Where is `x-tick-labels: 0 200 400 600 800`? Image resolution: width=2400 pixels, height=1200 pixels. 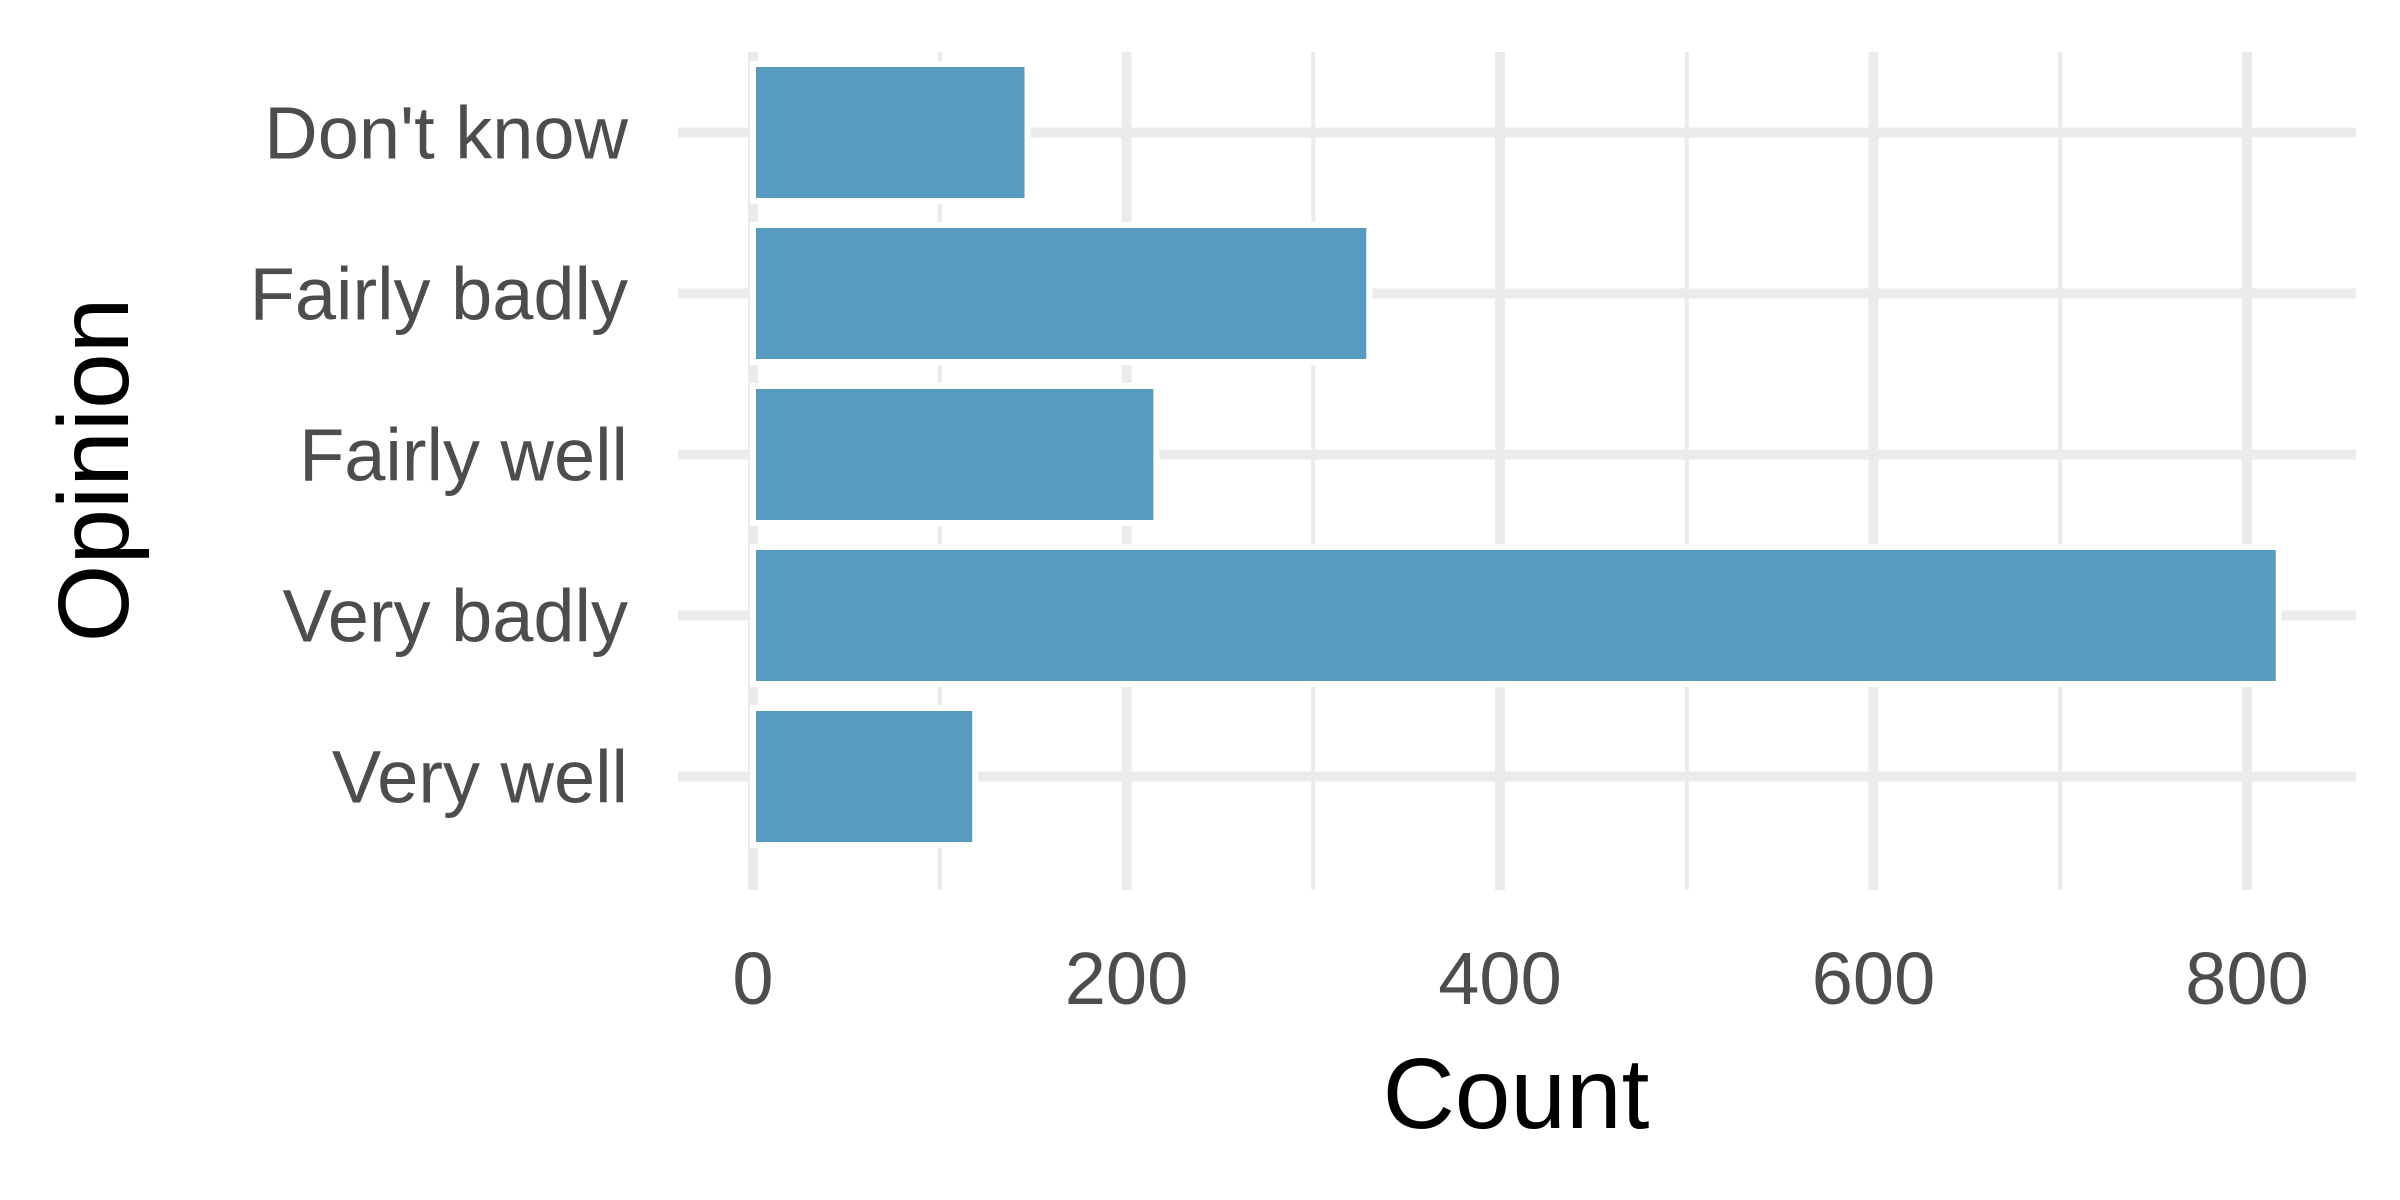 x-tick-labels: 0 200 400 600 800 is located at coordinates (1520, 978).